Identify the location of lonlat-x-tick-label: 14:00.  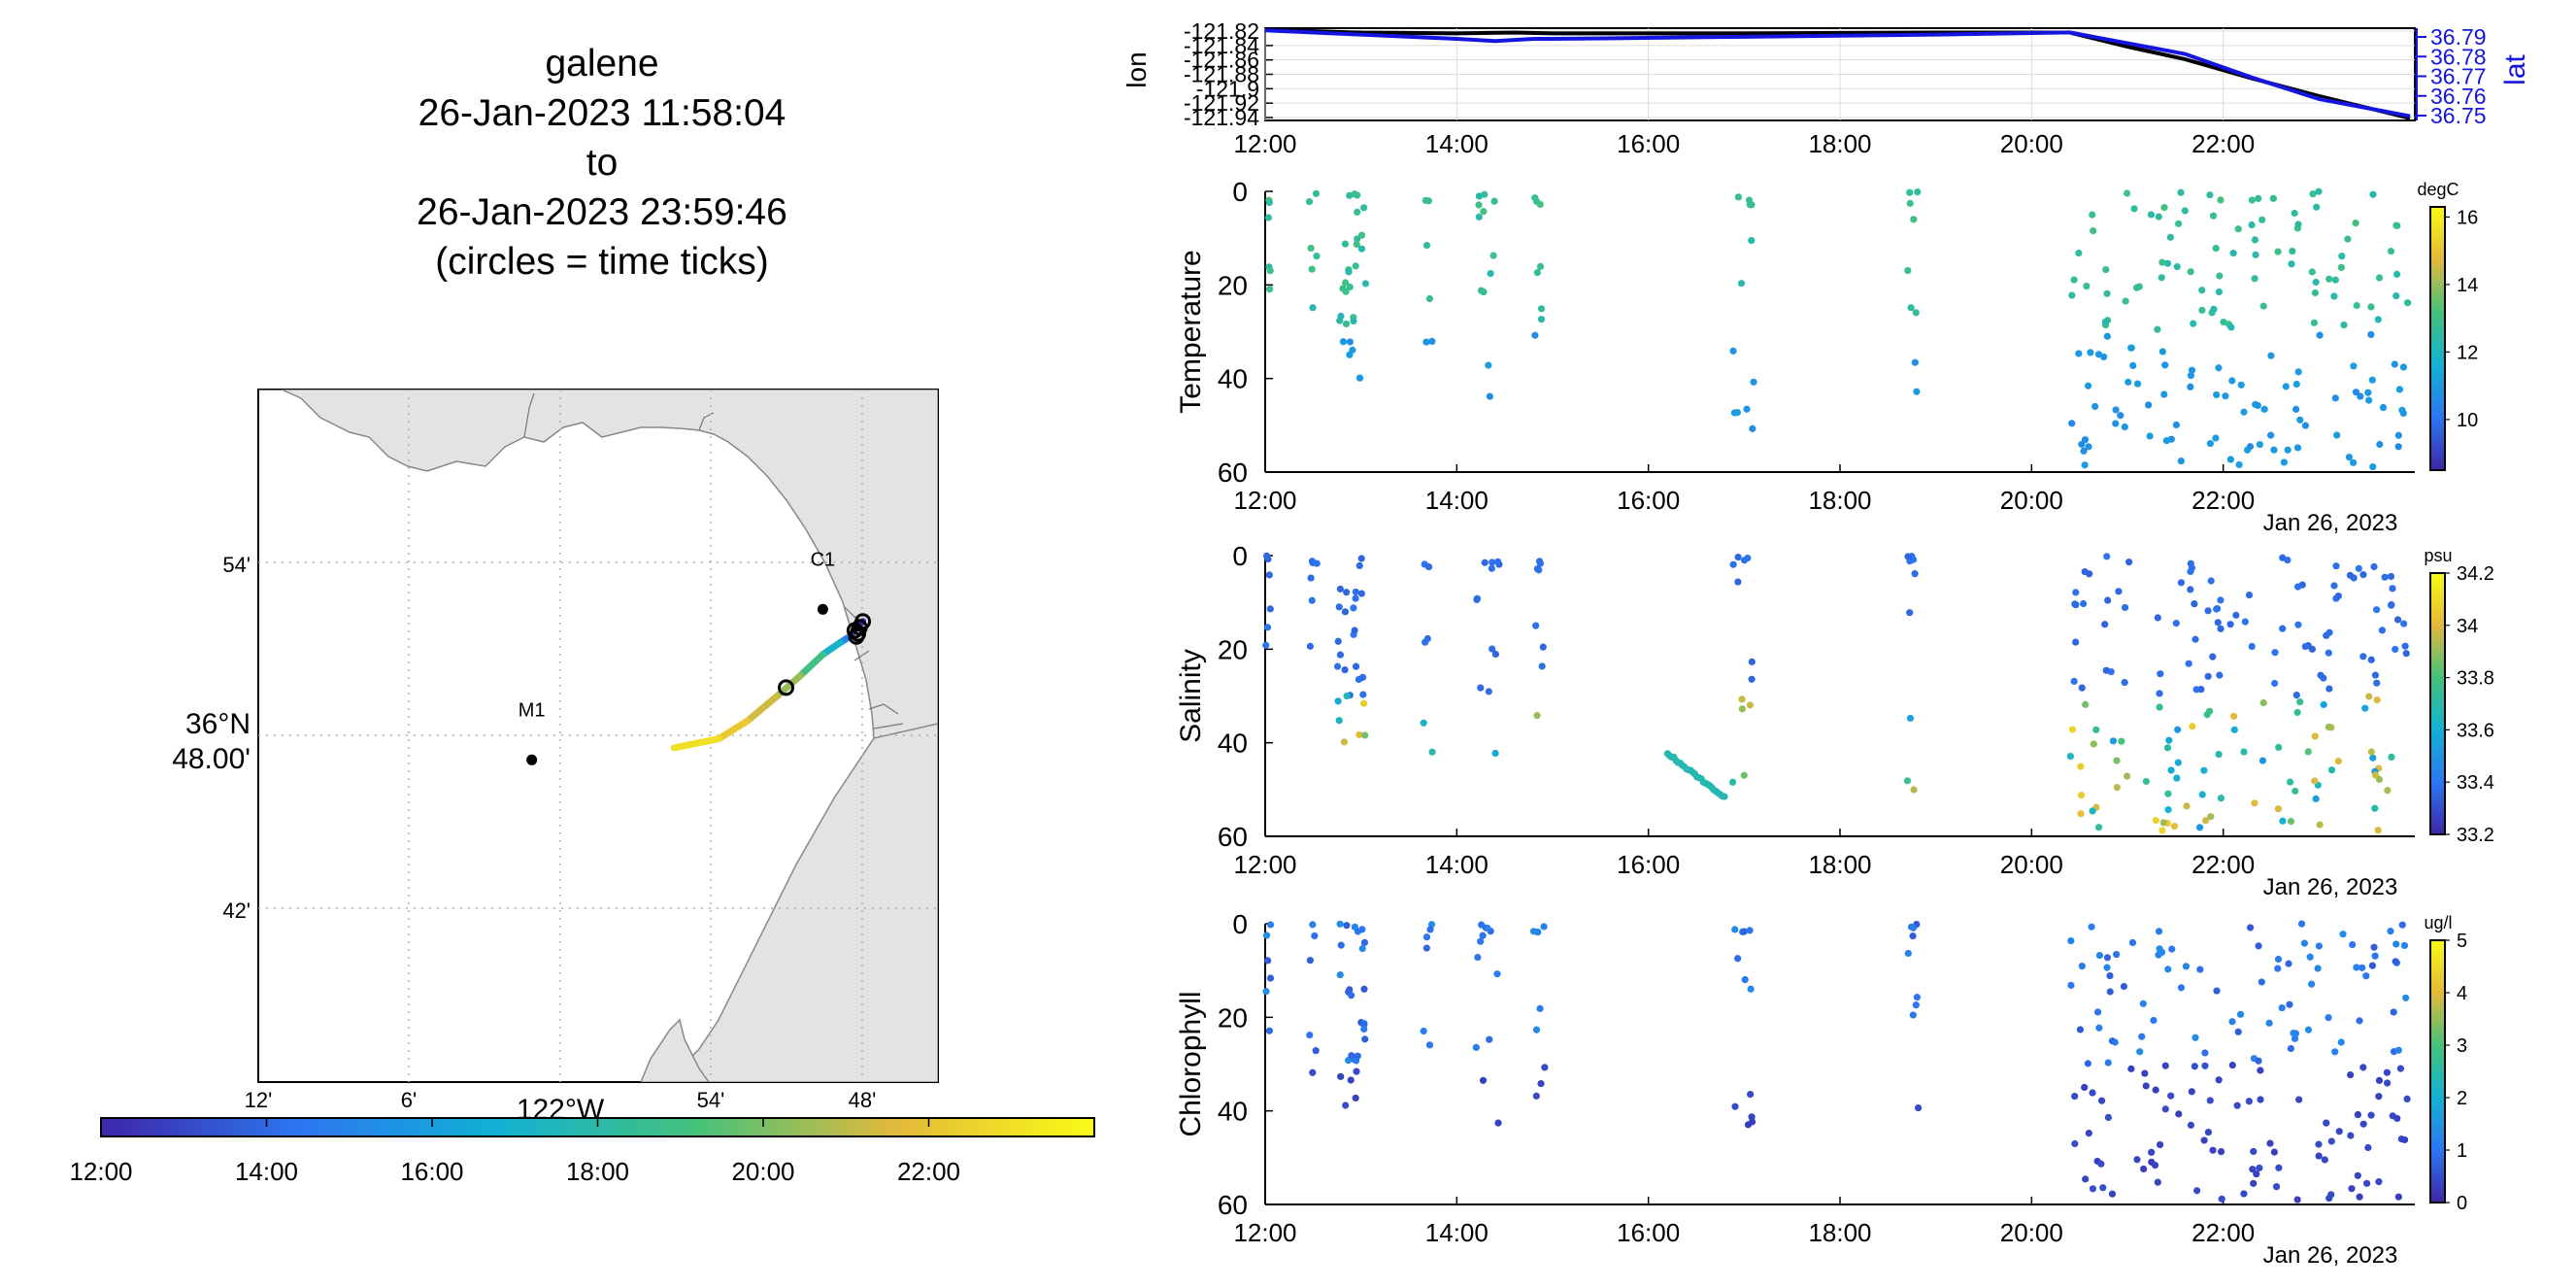
(1457, 143).